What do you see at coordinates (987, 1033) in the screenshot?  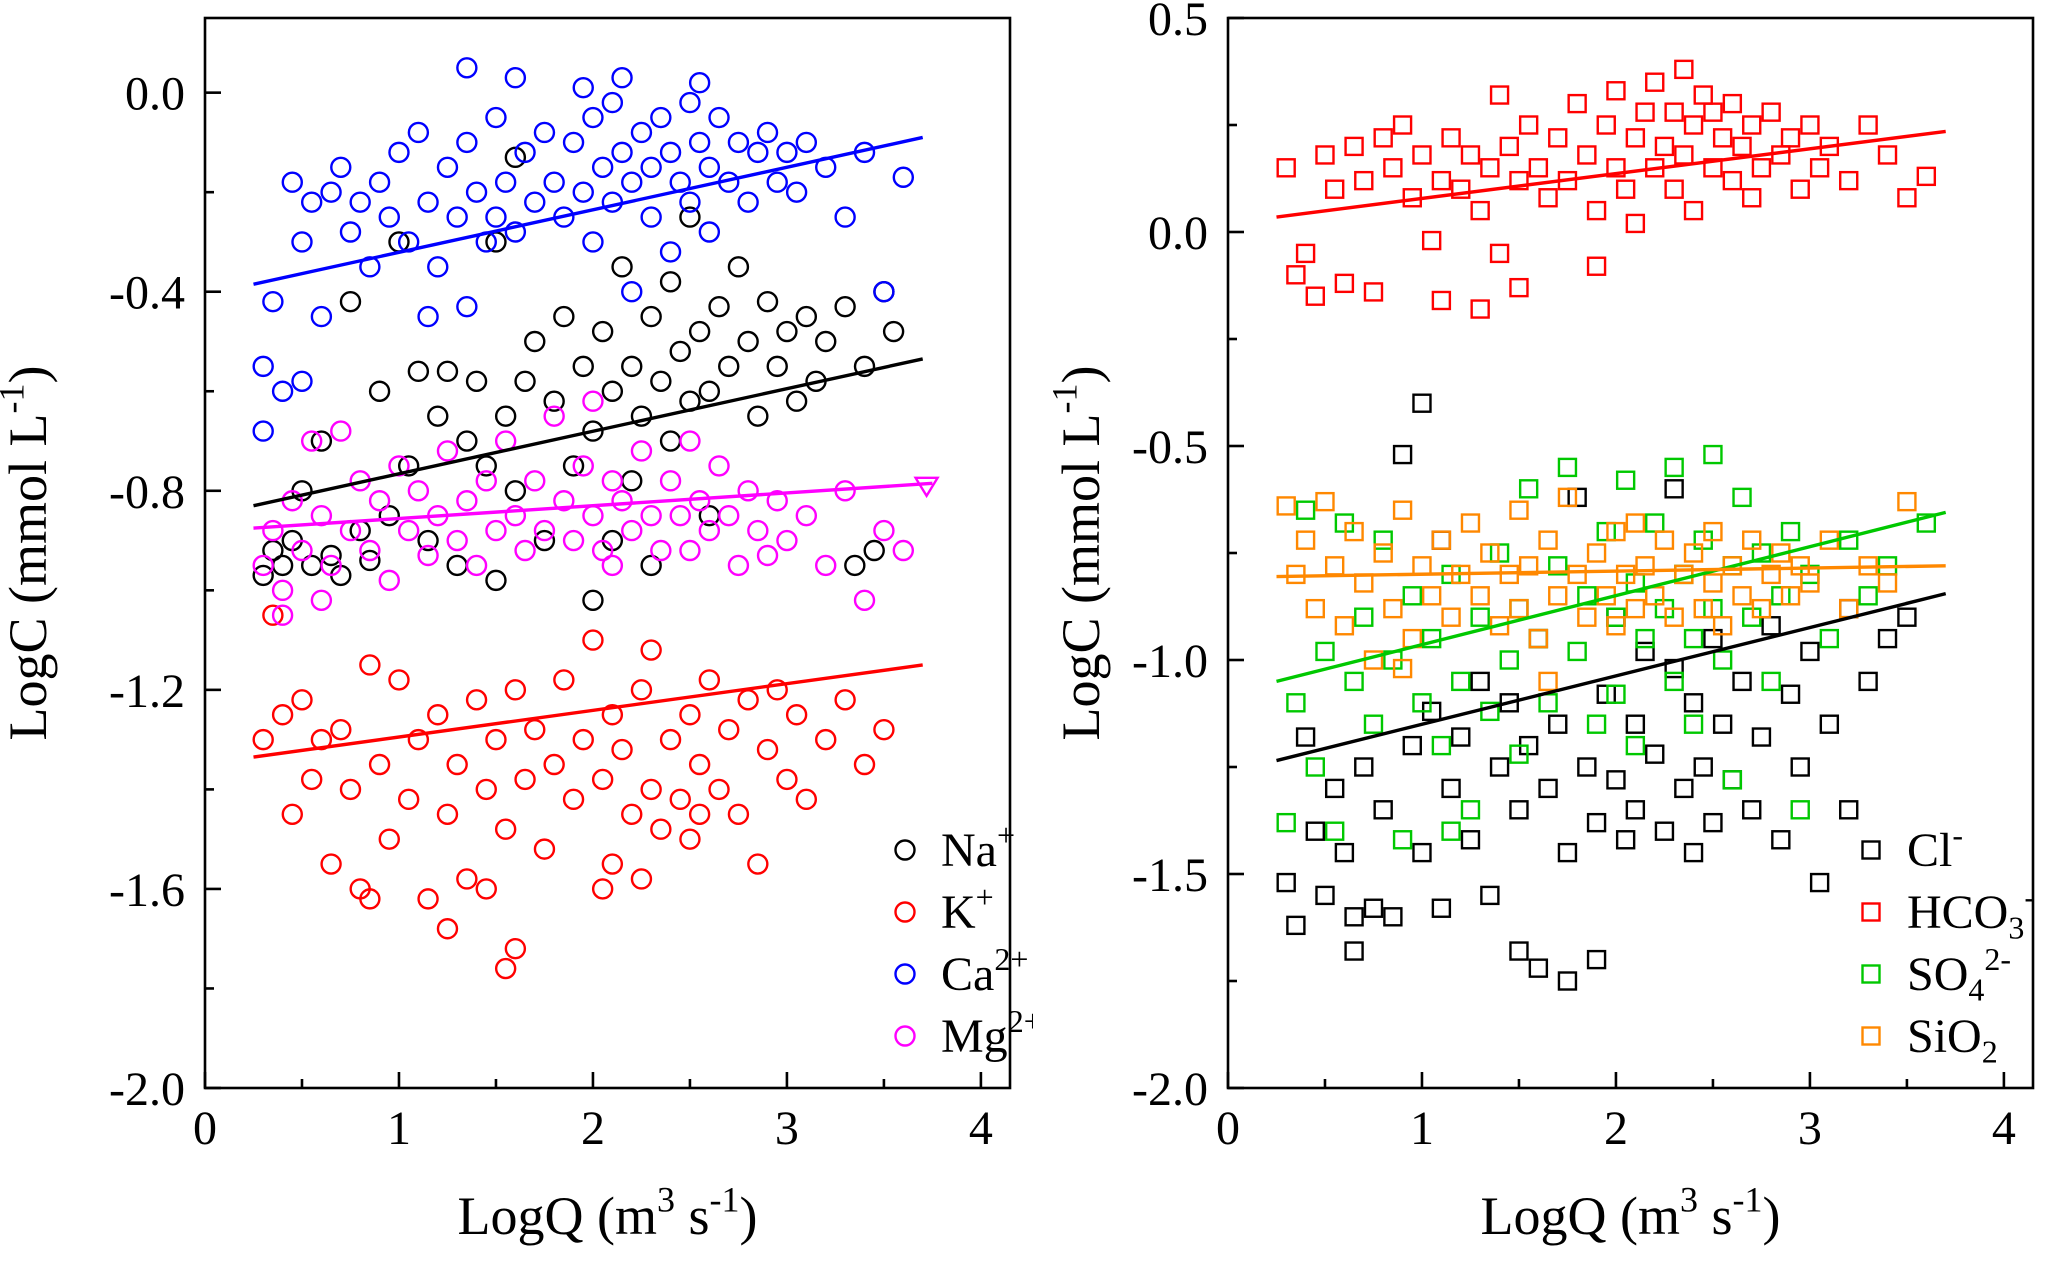 I see `legend-label-mg: Mg2+` at bounding box center [987, 1033].